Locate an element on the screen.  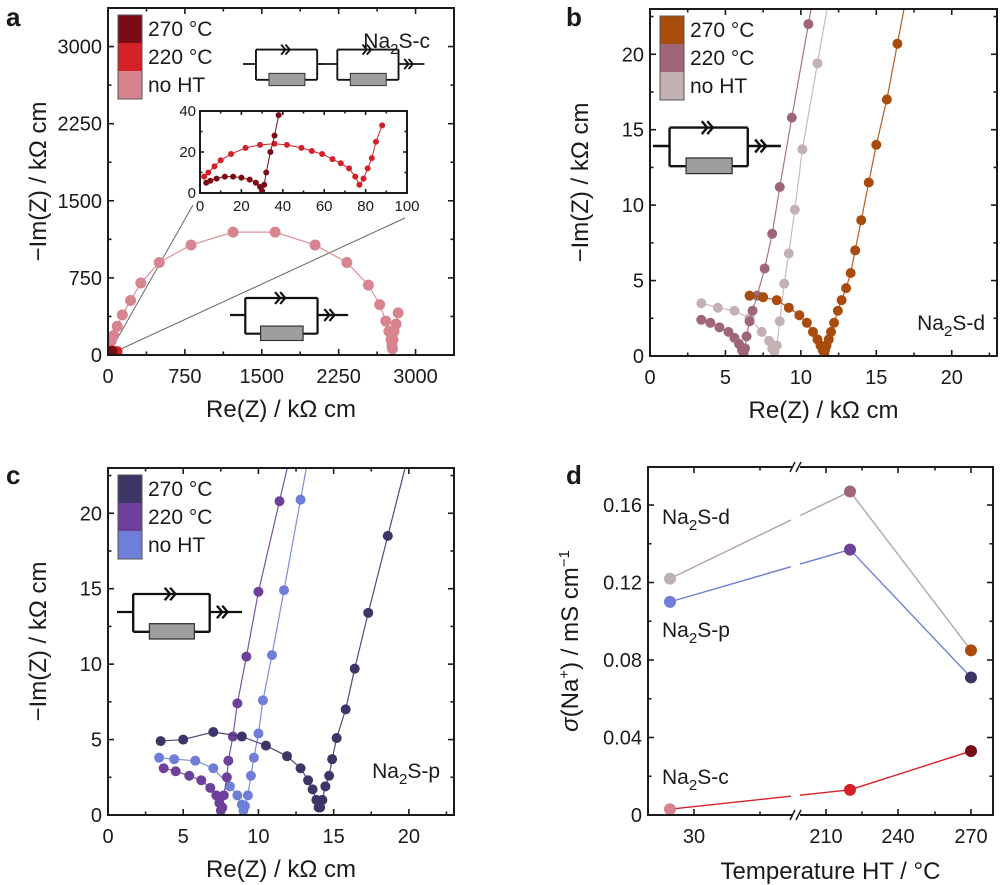
panel-letter-d: d is located at coordinates (574, 475).